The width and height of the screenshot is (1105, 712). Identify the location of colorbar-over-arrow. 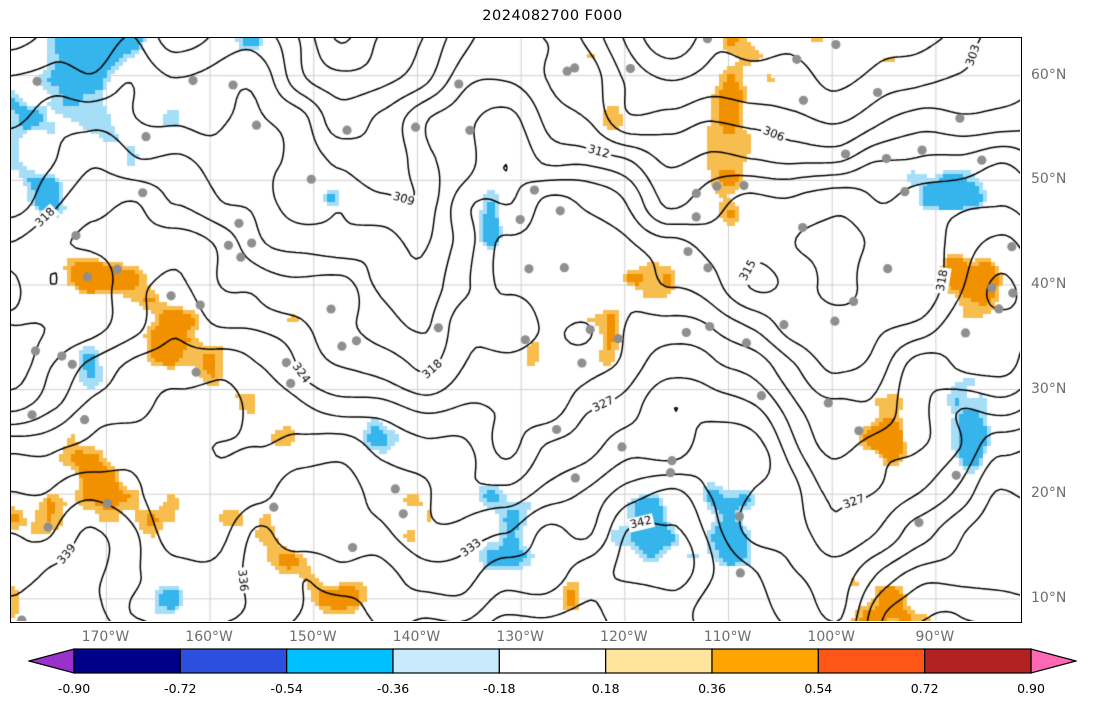
(1054, 661).